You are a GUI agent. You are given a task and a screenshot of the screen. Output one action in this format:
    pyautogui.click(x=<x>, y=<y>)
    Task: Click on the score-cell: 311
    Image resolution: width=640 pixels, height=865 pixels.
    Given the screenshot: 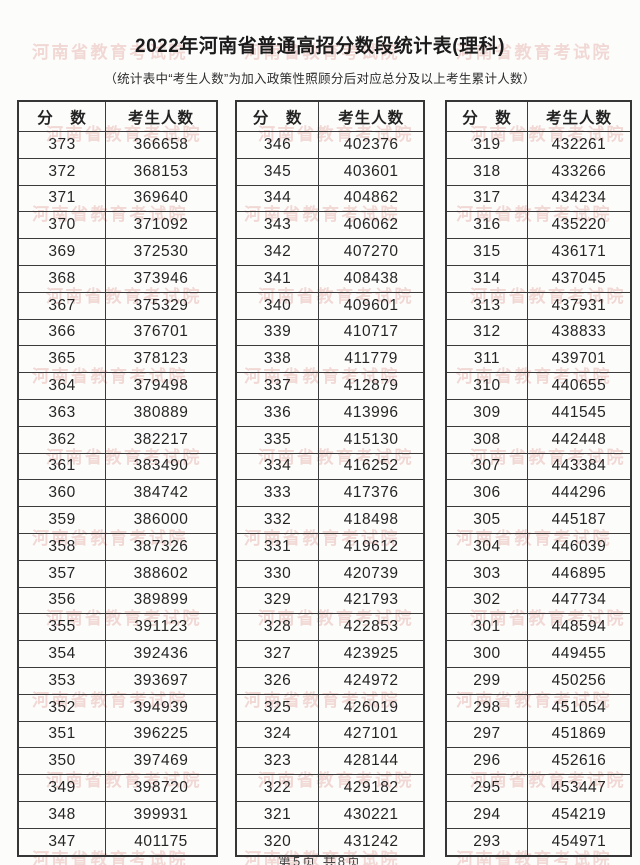 What is the action you would take?
    pyautogui.click(x=486, y=359)
    